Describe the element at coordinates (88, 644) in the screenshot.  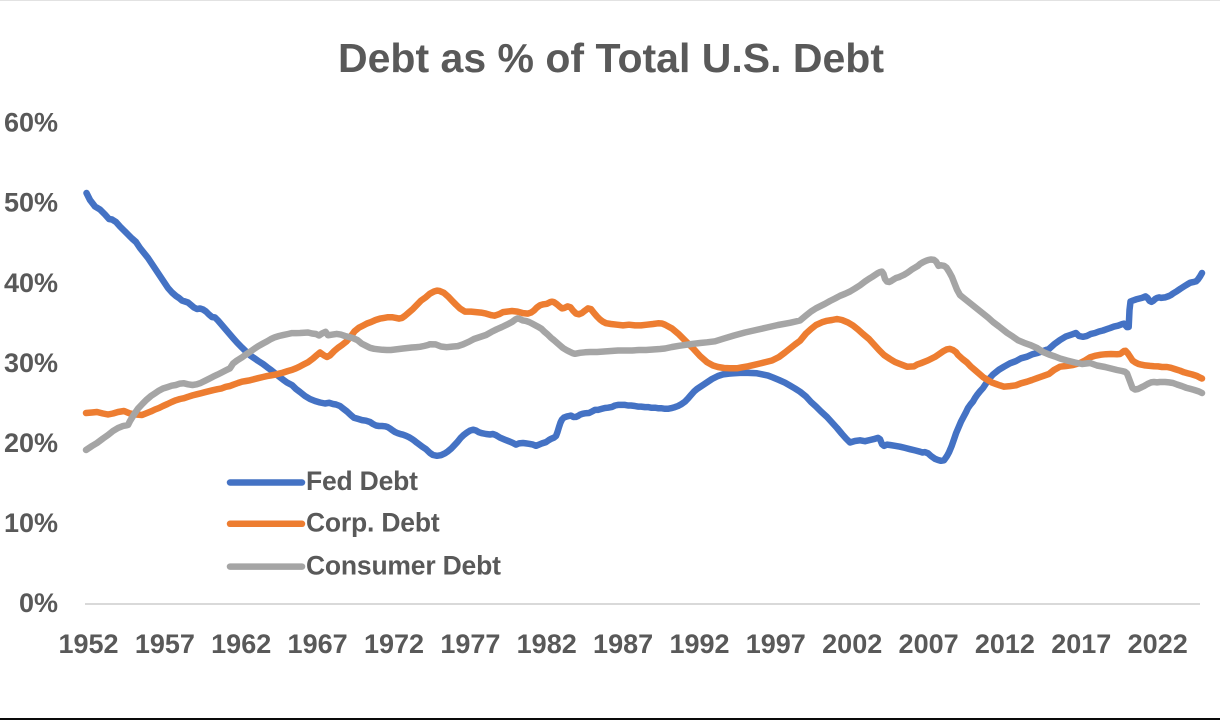
I see `svg-text: 1952` at that location.